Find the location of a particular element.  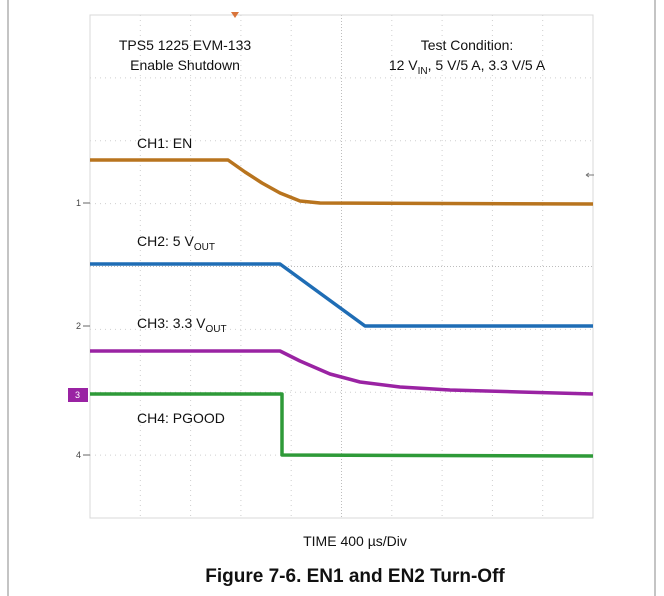

subscript: IN is located at coordinates (423, 71).